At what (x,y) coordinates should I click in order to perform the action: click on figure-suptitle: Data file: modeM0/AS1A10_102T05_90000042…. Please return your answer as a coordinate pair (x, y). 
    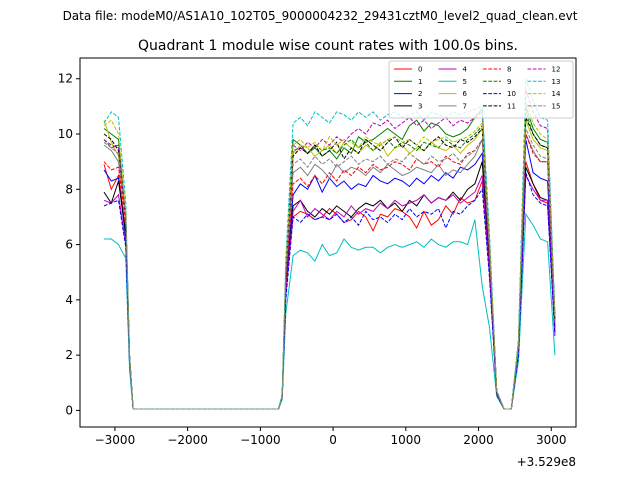
    Looking at the image, I should click on (320, 16).